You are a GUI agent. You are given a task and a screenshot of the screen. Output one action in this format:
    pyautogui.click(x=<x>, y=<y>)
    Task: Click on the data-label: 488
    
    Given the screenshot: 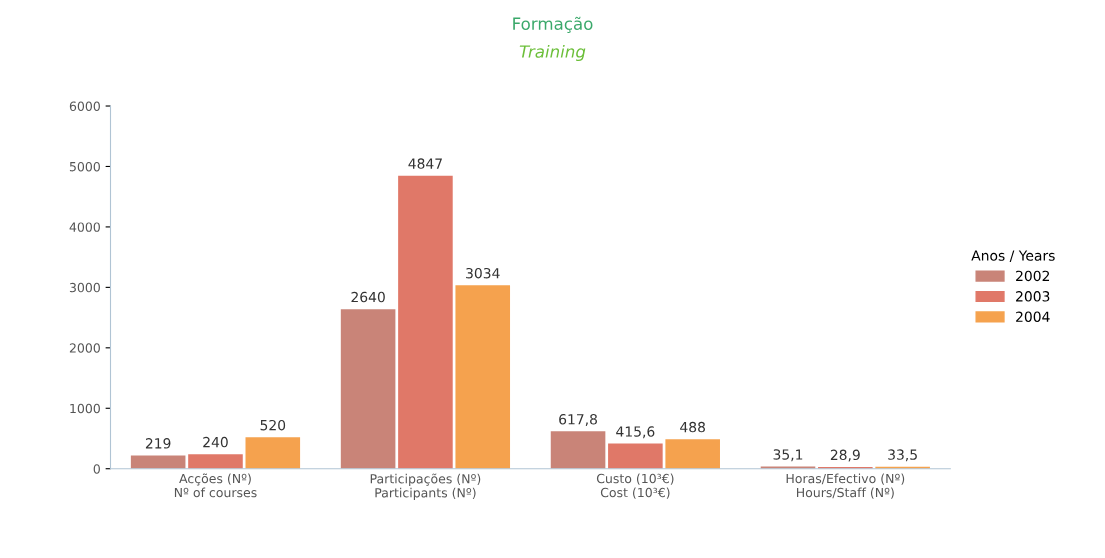 What is the action you would take?
    pyautogui.click(x=692, y=427)
    